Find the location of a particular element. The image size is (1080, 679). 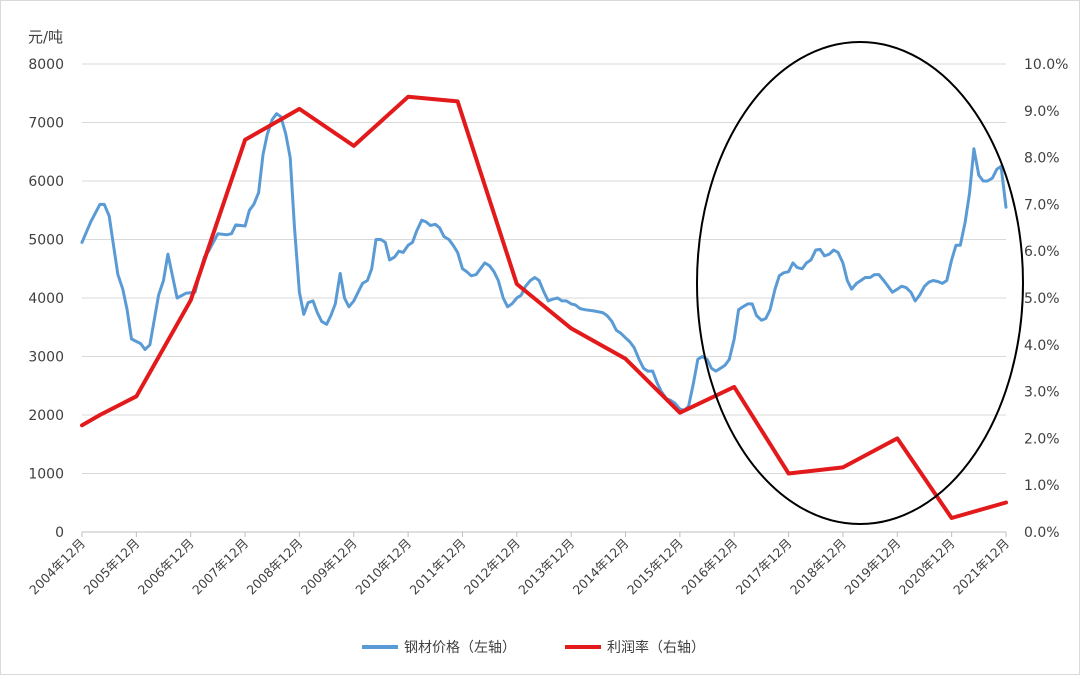

legend-label-0: 钢材价格（左轴） is located at coordinates (460, 648).